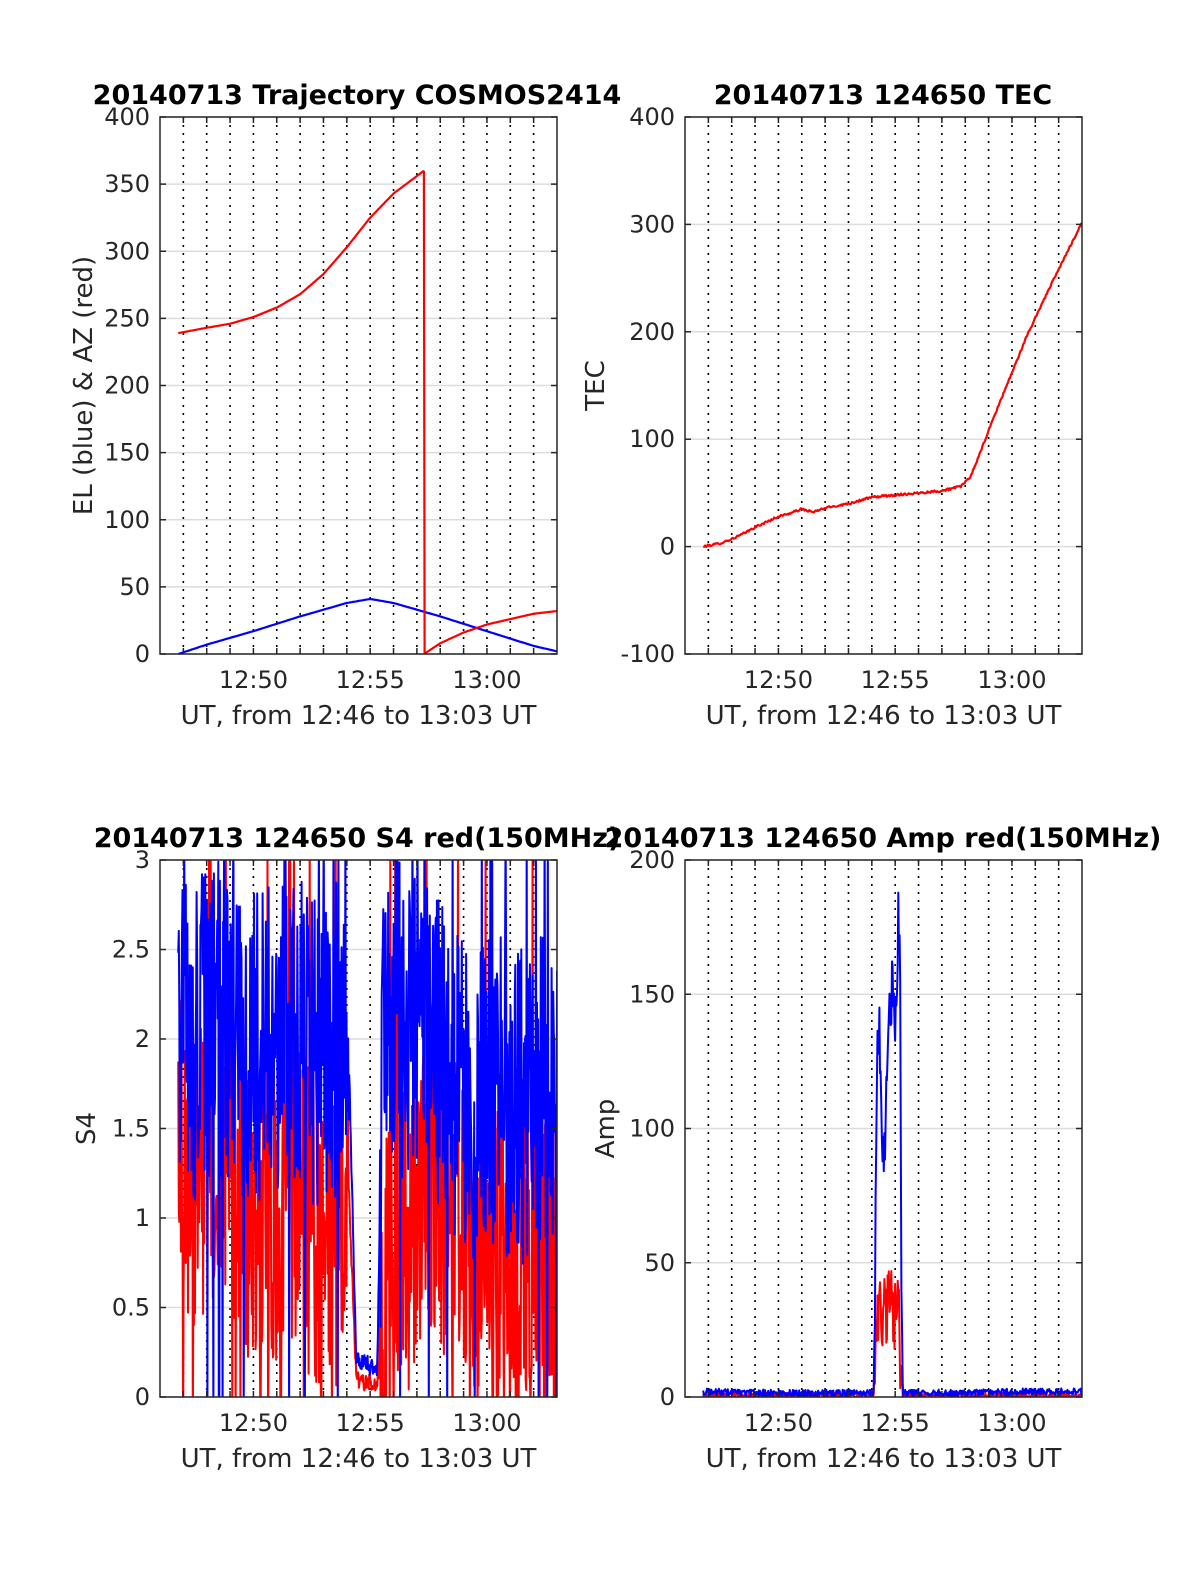 The width and height of the screenshot is (1200, 1575). Describe the element at coordinates (142, 1218) in the screenshot. I see `y-tick-label: 1` at that location.